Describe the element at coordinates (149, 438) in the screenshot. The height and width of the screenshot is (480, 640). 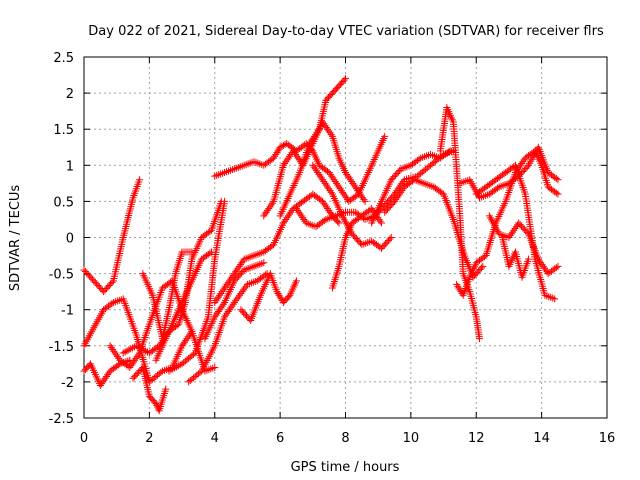
I see `x-tick-label: 2` at that location.